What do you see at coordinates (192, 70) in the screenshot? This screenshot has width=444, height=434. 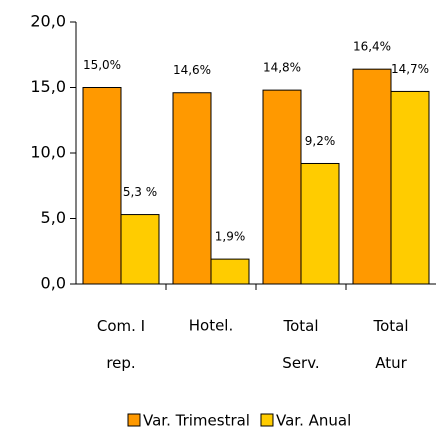 I see `value-label: 14,6%` at bounding box center [192, 70].